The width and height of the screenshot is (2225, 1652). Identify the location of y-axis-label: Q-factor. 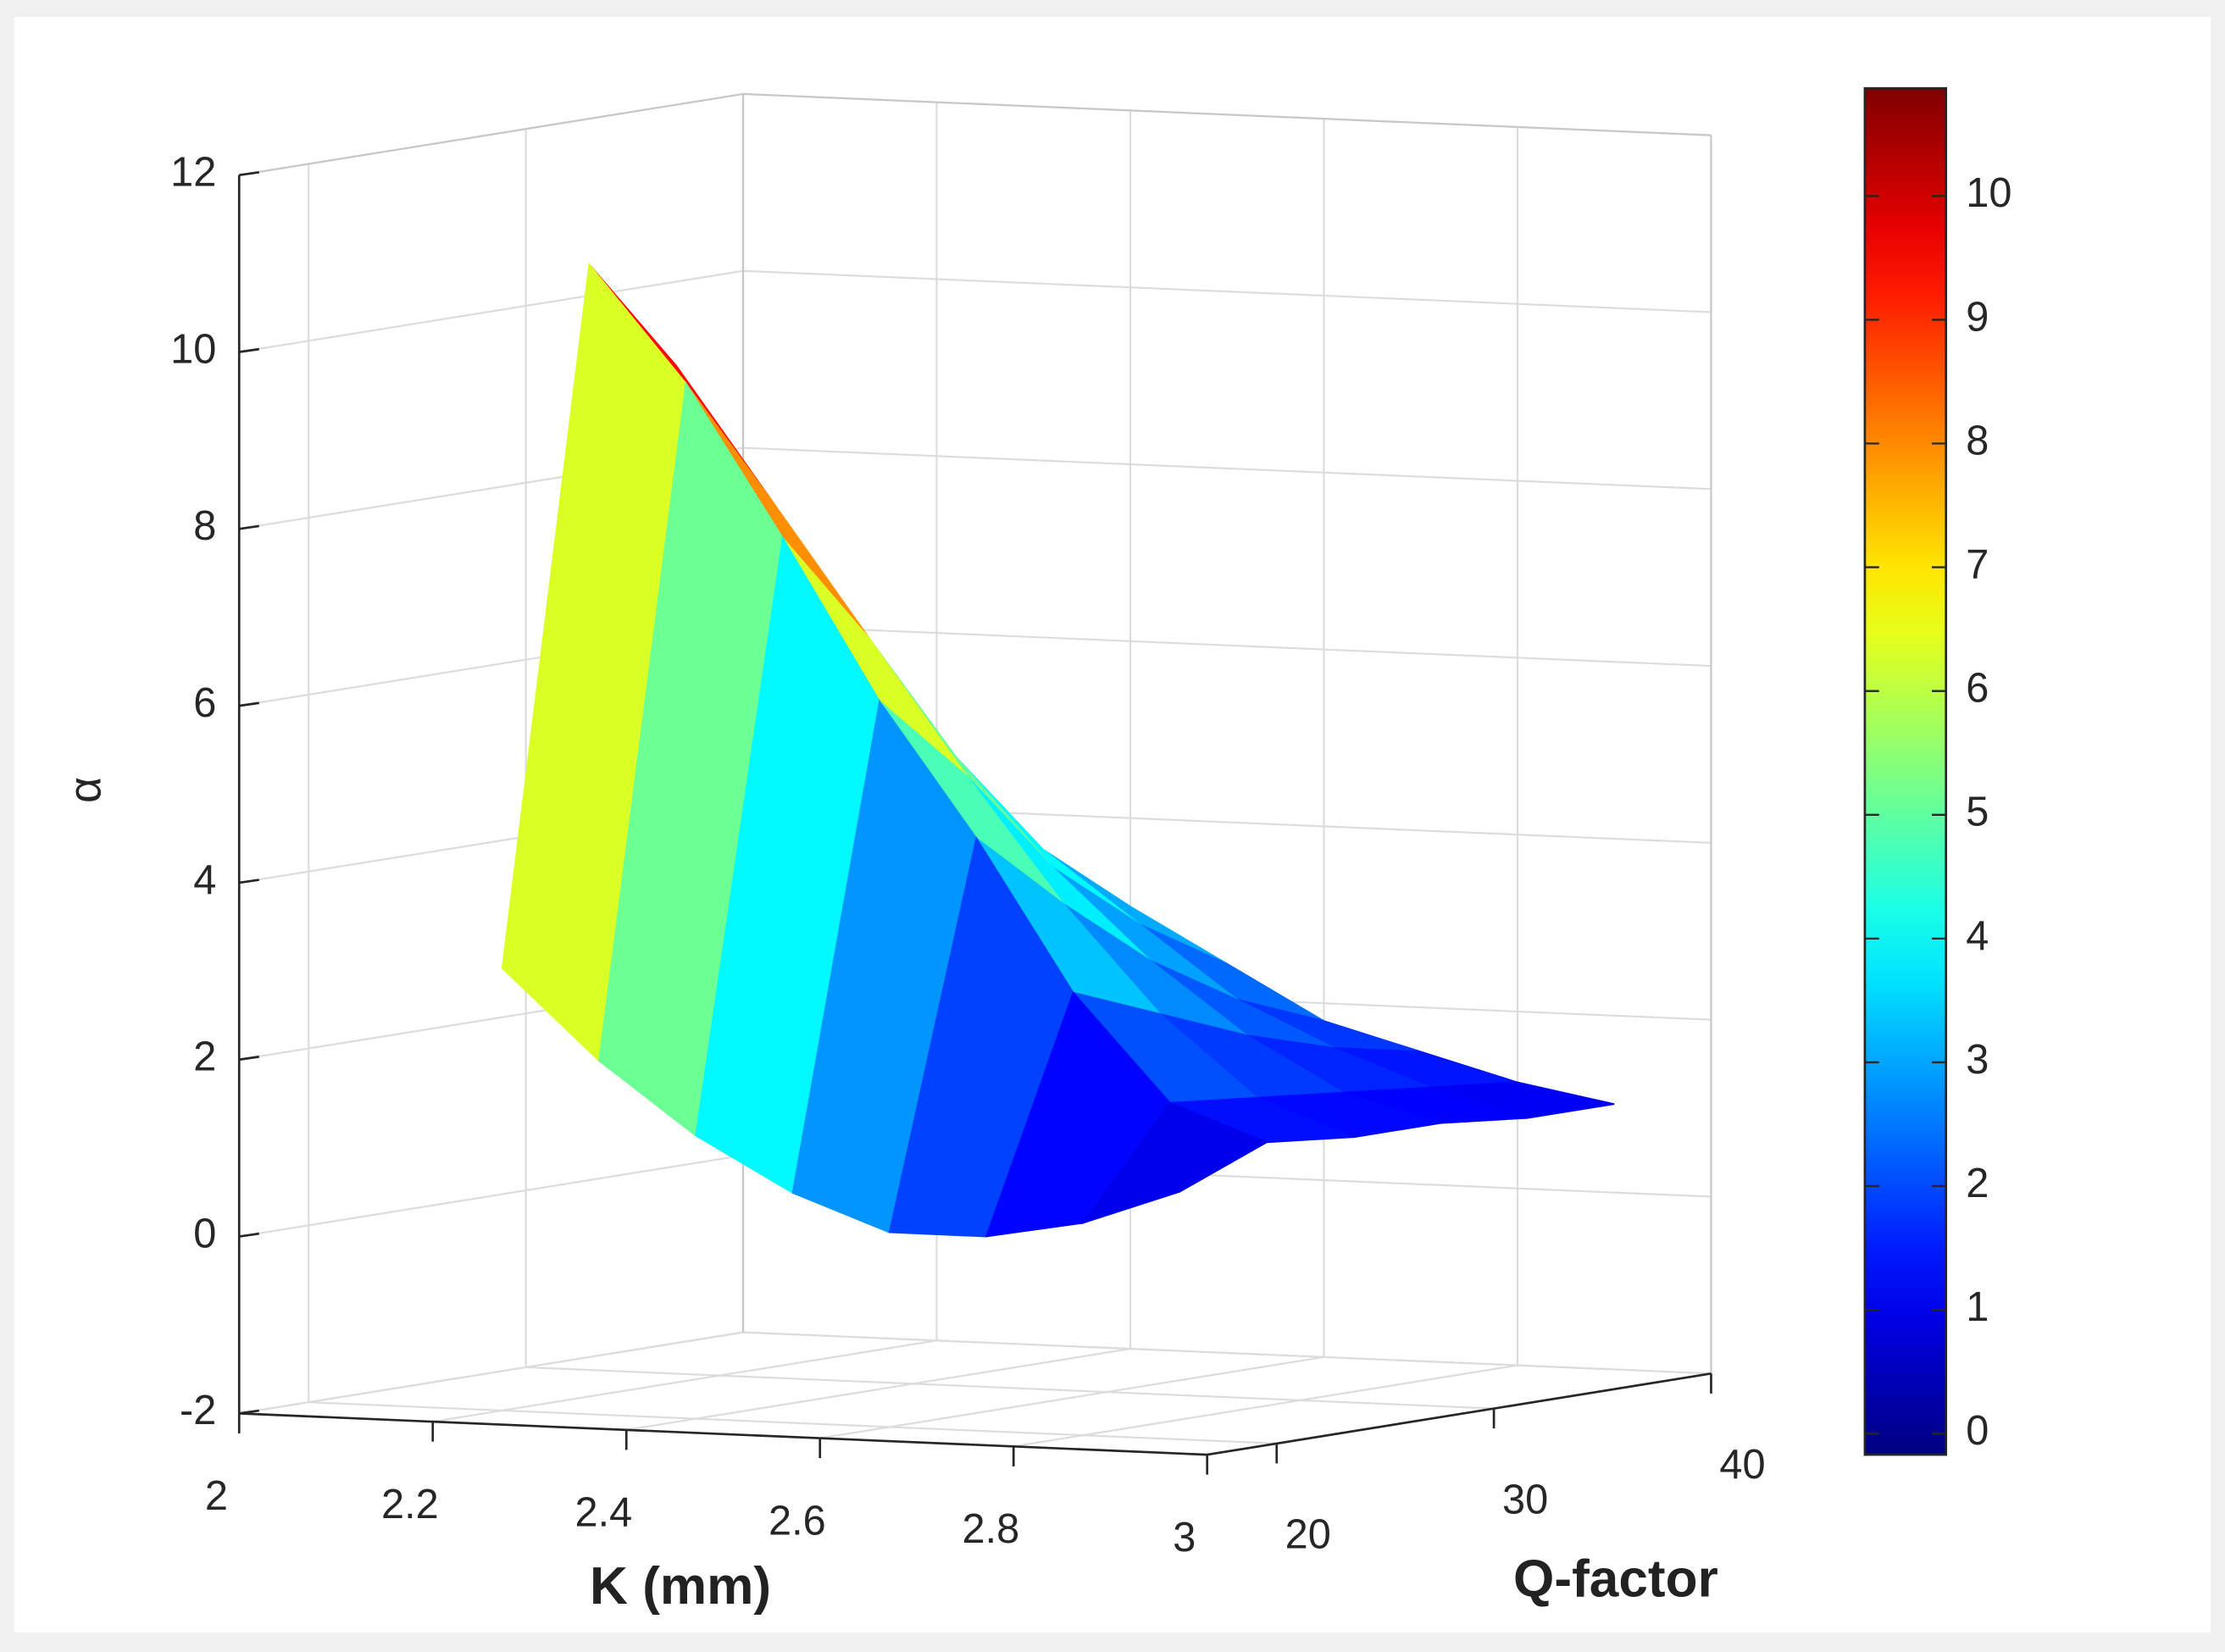
(1616, 1579).